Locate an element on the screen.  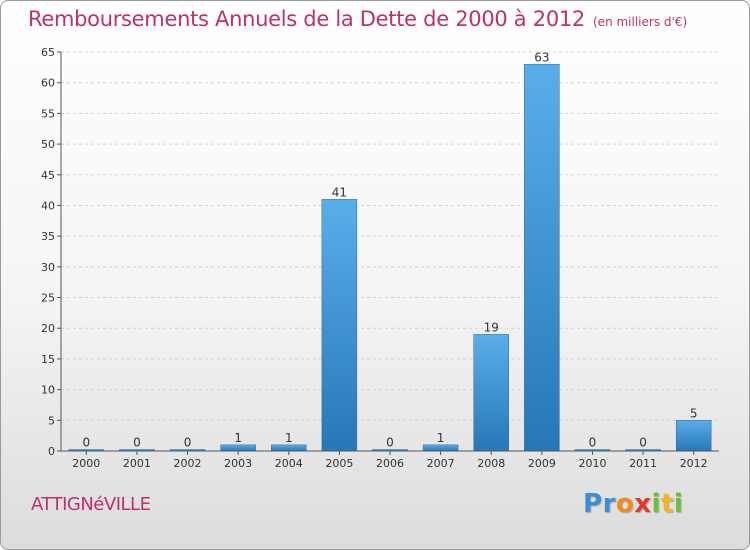
bar-value-label: 63 is located at coordinates (541, 57).